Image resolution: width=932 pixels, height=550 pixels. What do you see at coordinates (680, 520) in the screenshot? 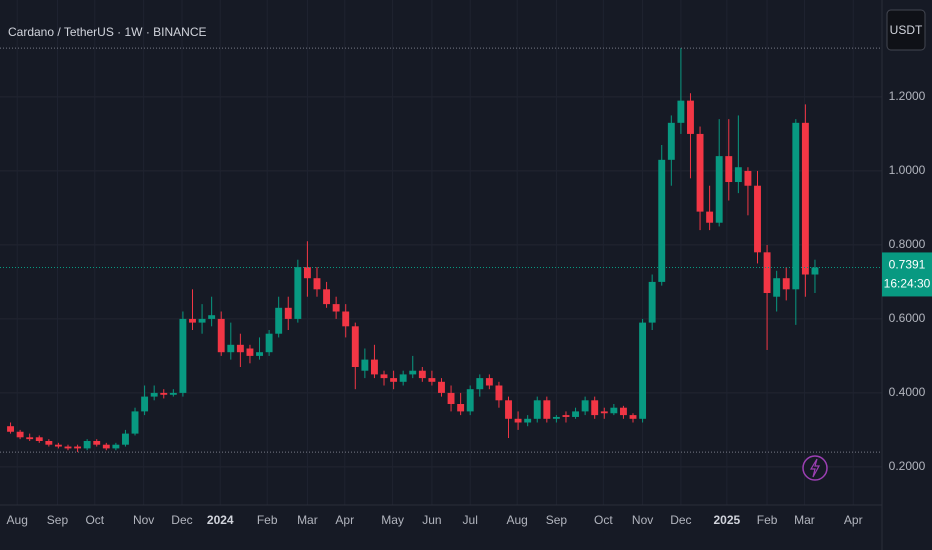
I see `x-tick-label: Dec` at bounding box center [680, 520].